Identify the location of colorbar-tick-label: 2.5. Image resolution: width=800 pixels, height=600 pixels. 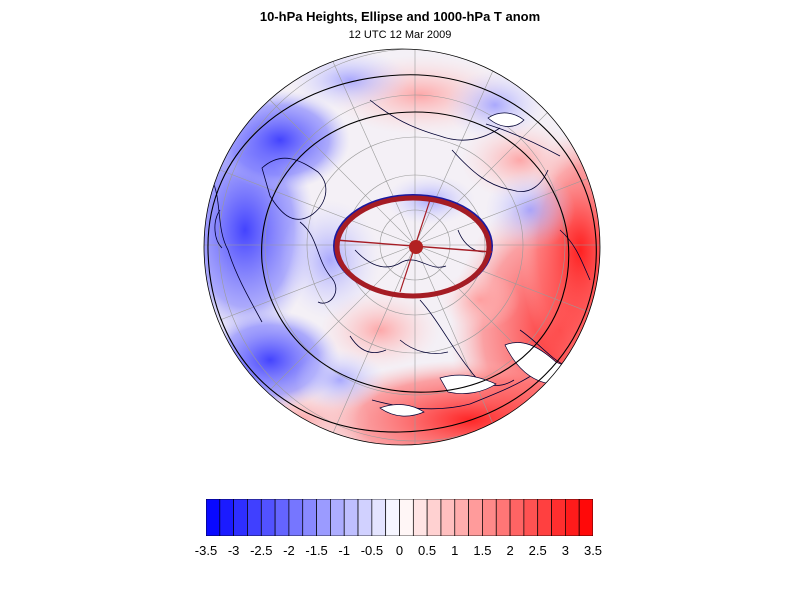
(537, 550).